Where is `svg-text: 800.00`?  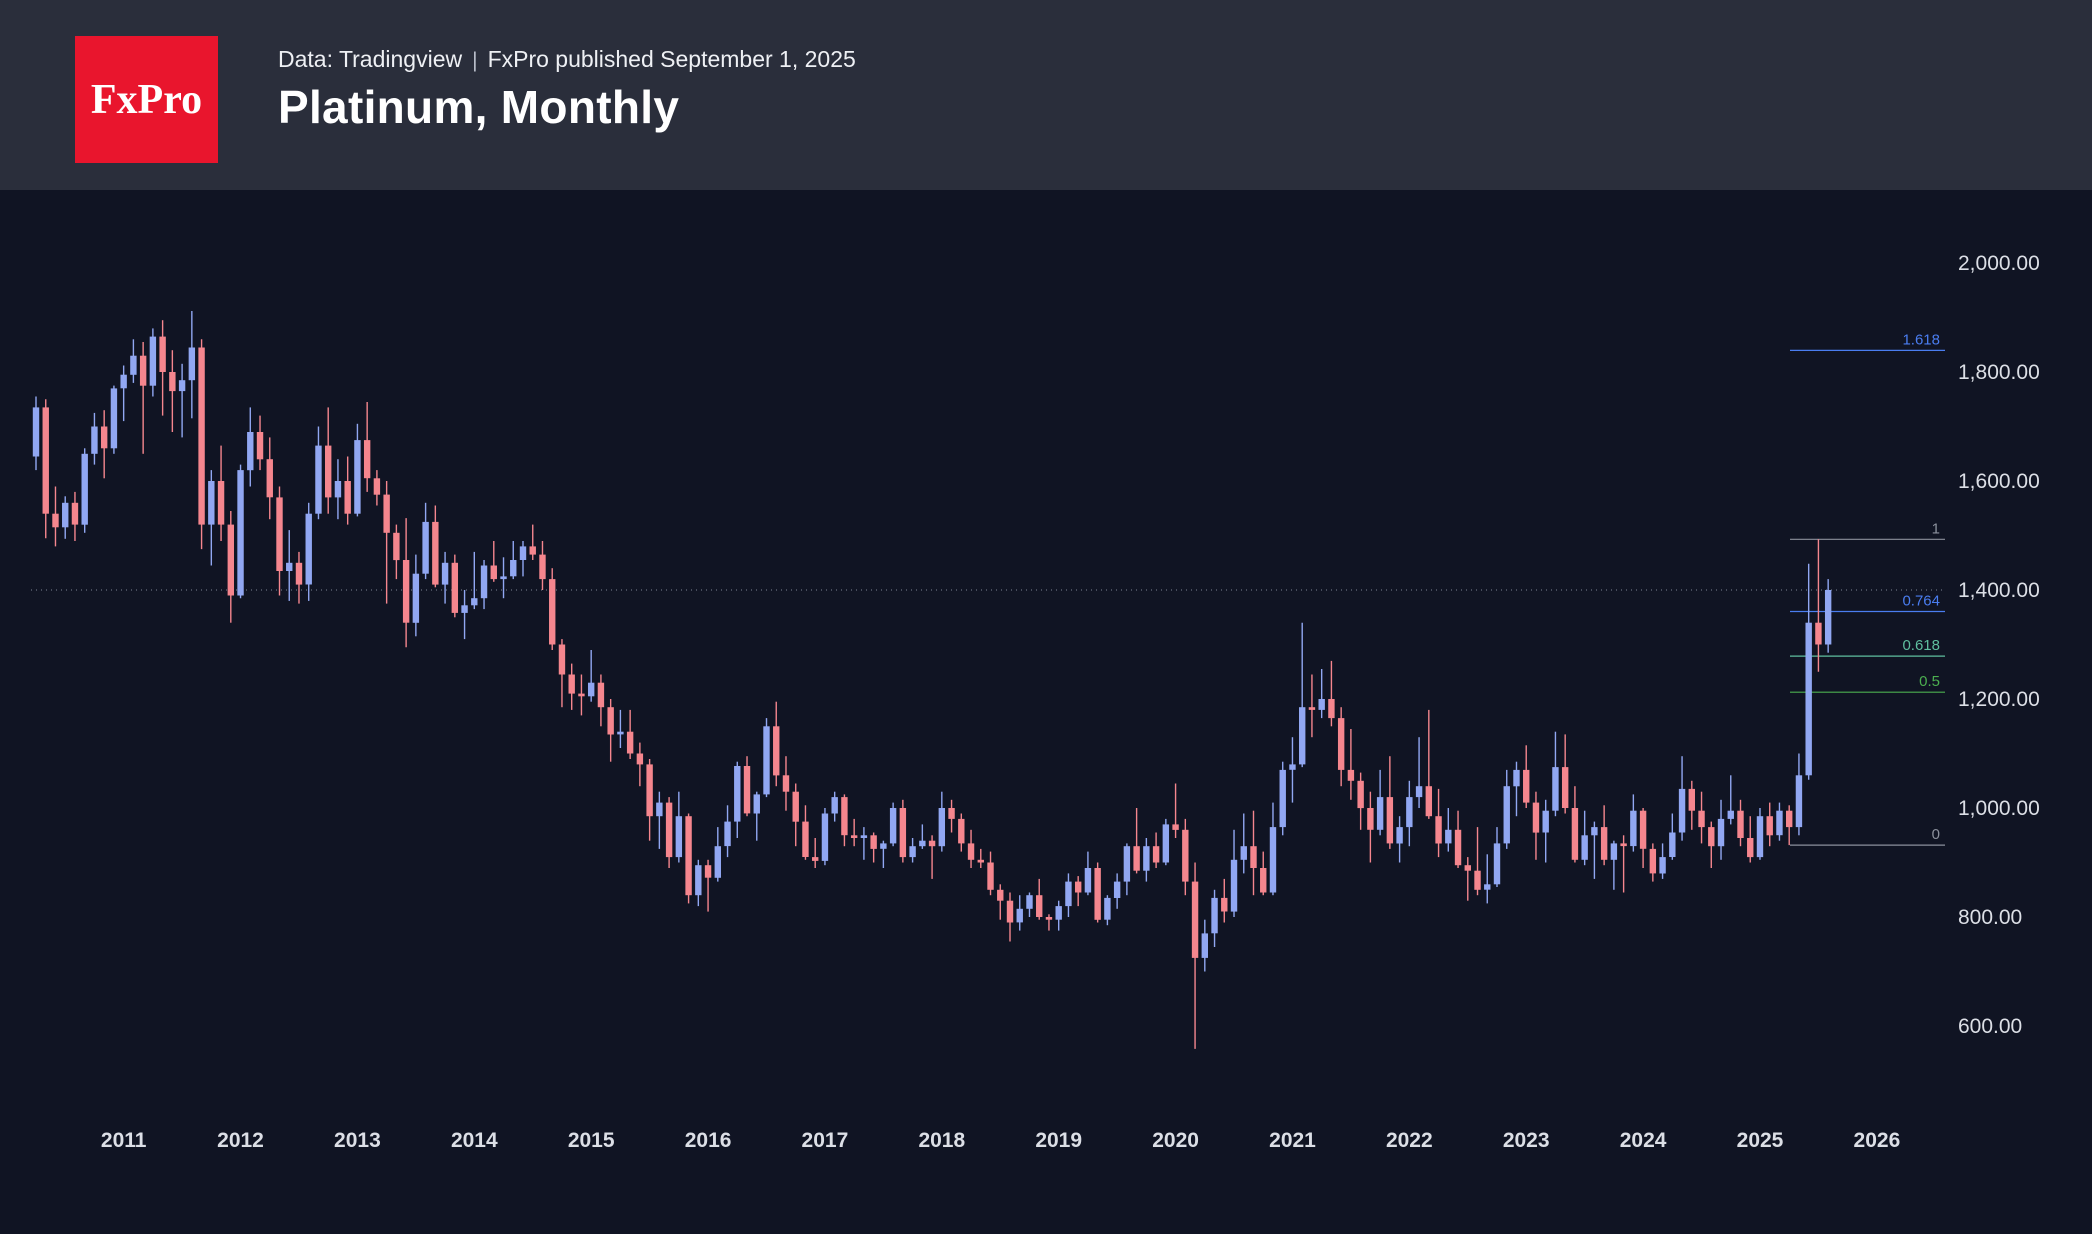 svg-text: 800.00 is located at coordinates (1990, 917).